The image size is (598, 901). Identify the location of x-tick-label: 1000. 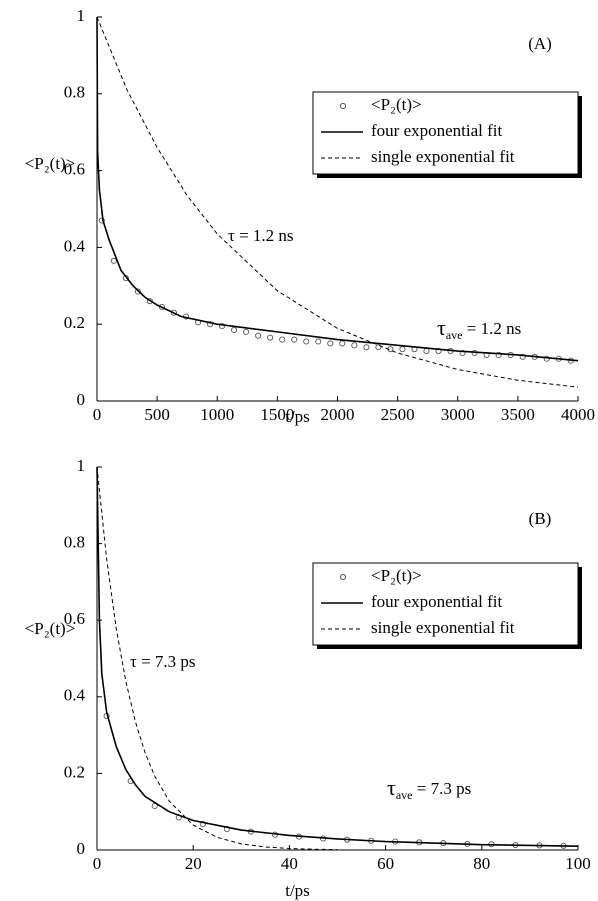
(217, 414).